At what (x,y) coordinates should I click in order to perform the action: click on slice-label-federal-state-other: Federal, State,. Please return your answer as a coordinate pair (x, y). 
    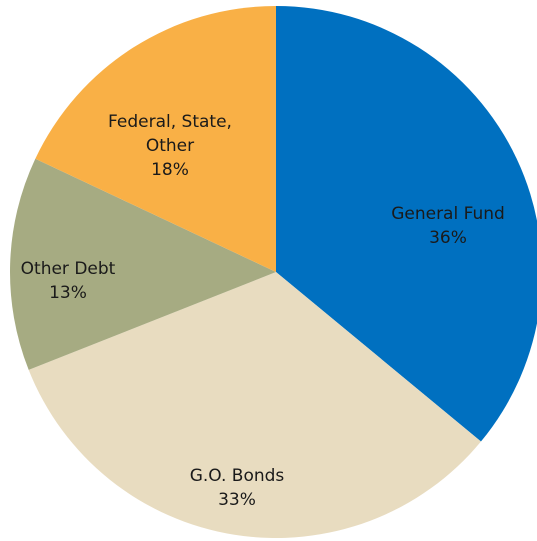
    Looking at the image, I should click on (170, 122).